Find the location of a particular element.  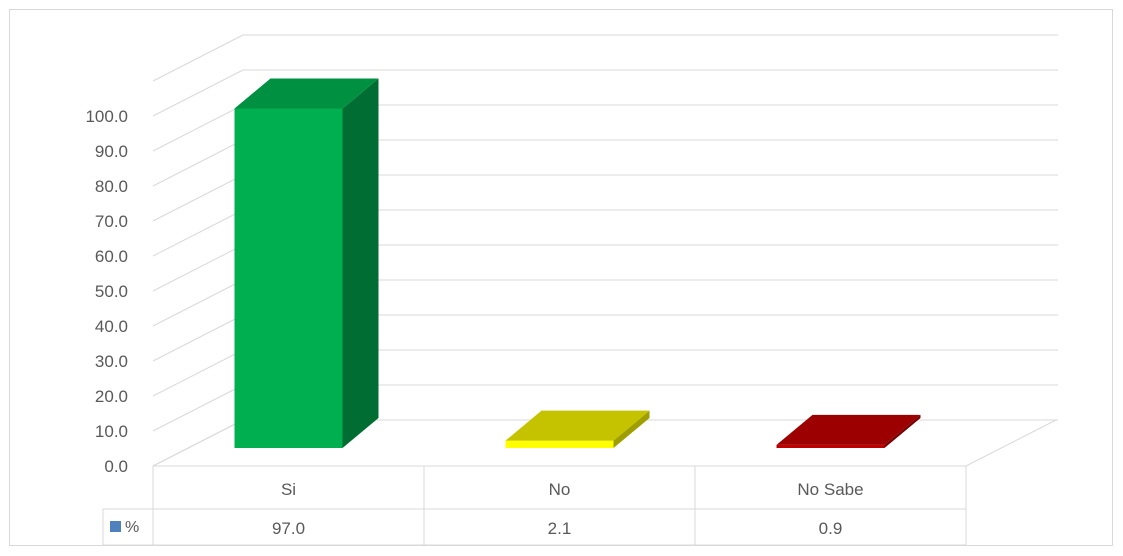

value-label: 0.9 is located at coordinates (831, 528).